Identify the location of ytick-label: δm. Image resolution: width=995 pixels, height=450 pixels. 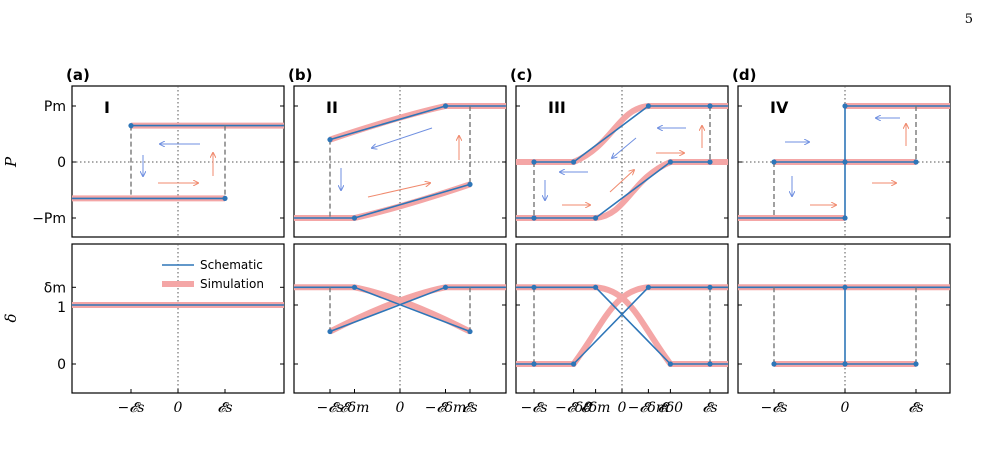
(55, 288).